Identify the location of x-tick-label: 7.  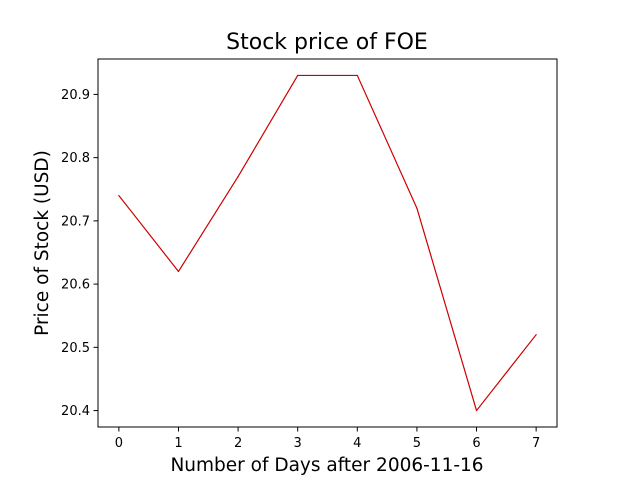
(536, 443).